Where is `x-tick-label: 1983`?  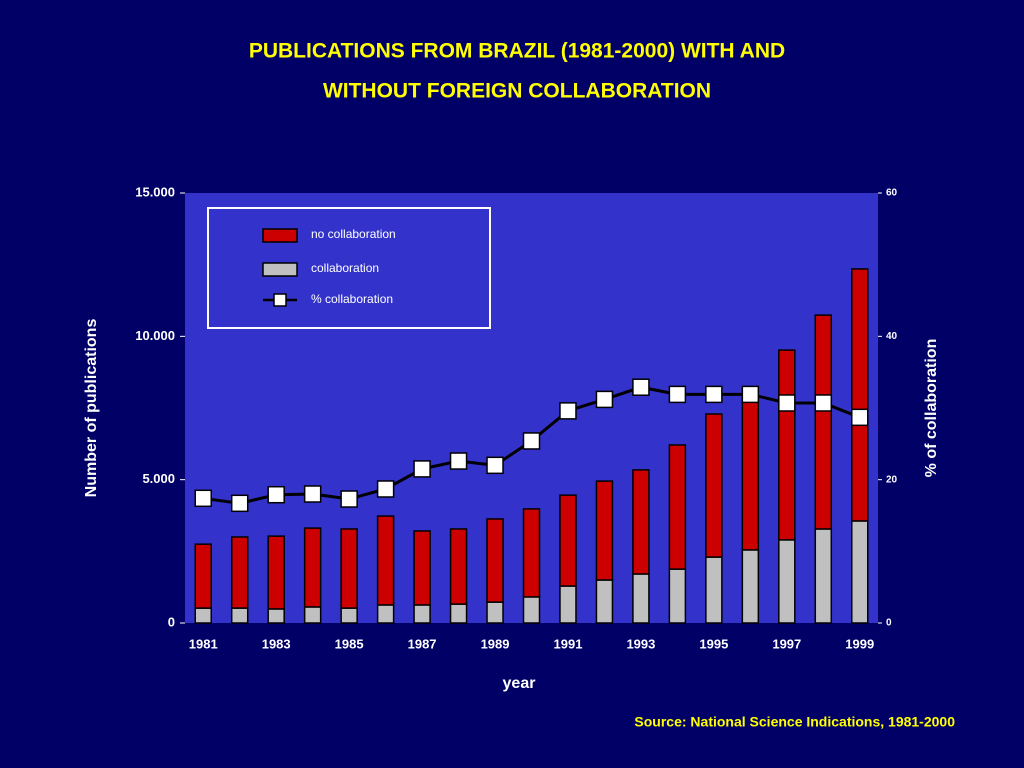
x-tick-label: 1983 is located at coordinates (276, 643).